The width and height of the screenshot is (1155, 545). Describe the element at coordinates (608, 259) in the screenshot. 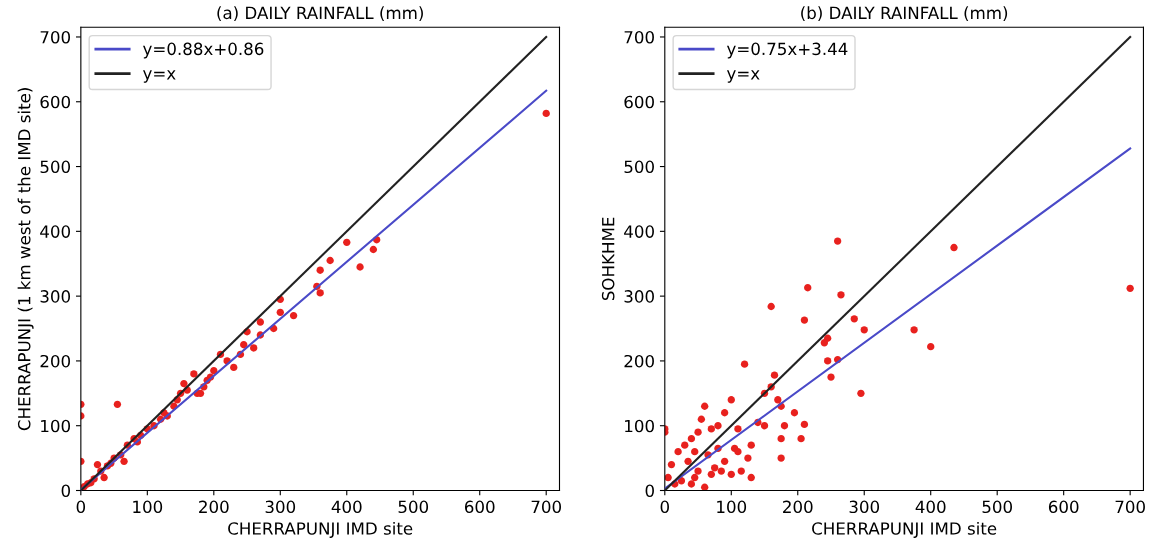

I see `y-axis-title: SOHKHME` at that location.